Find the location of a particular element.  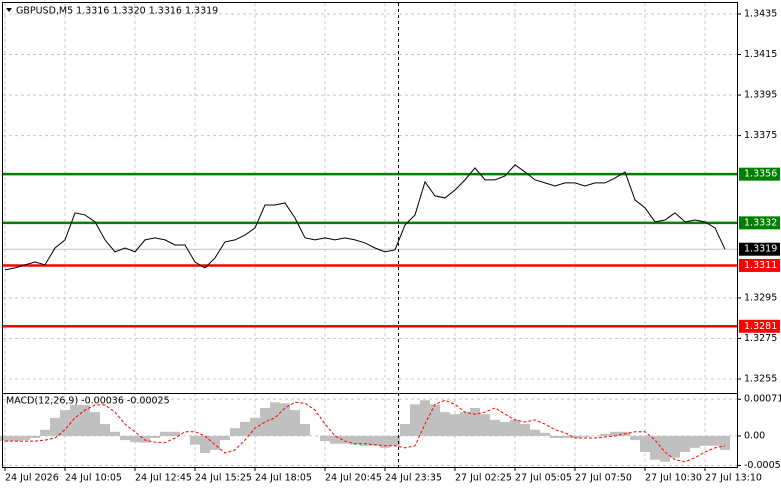

level-label: 1.3356 is located at coordinates (760, 174).